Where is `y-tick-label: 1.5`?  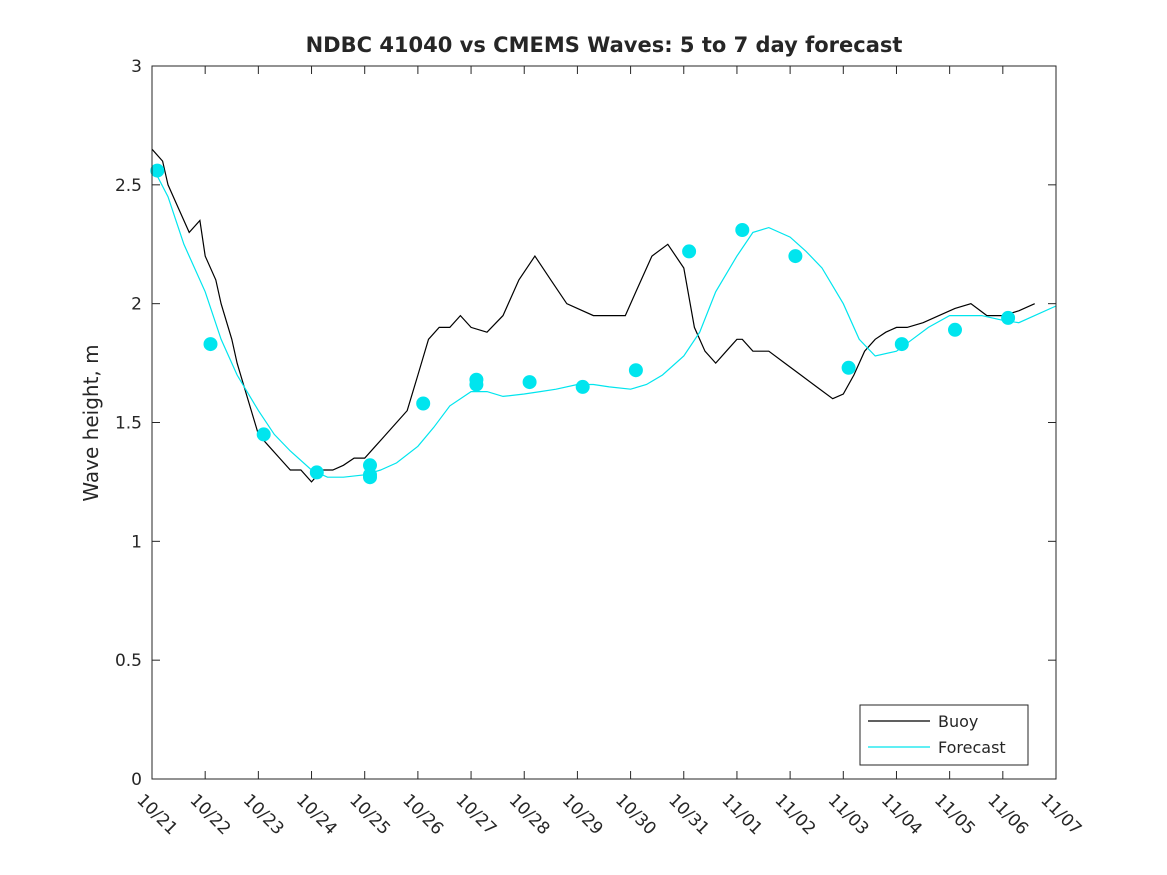
y-tick-label: 1.5 is located at coordinates (128, 424).